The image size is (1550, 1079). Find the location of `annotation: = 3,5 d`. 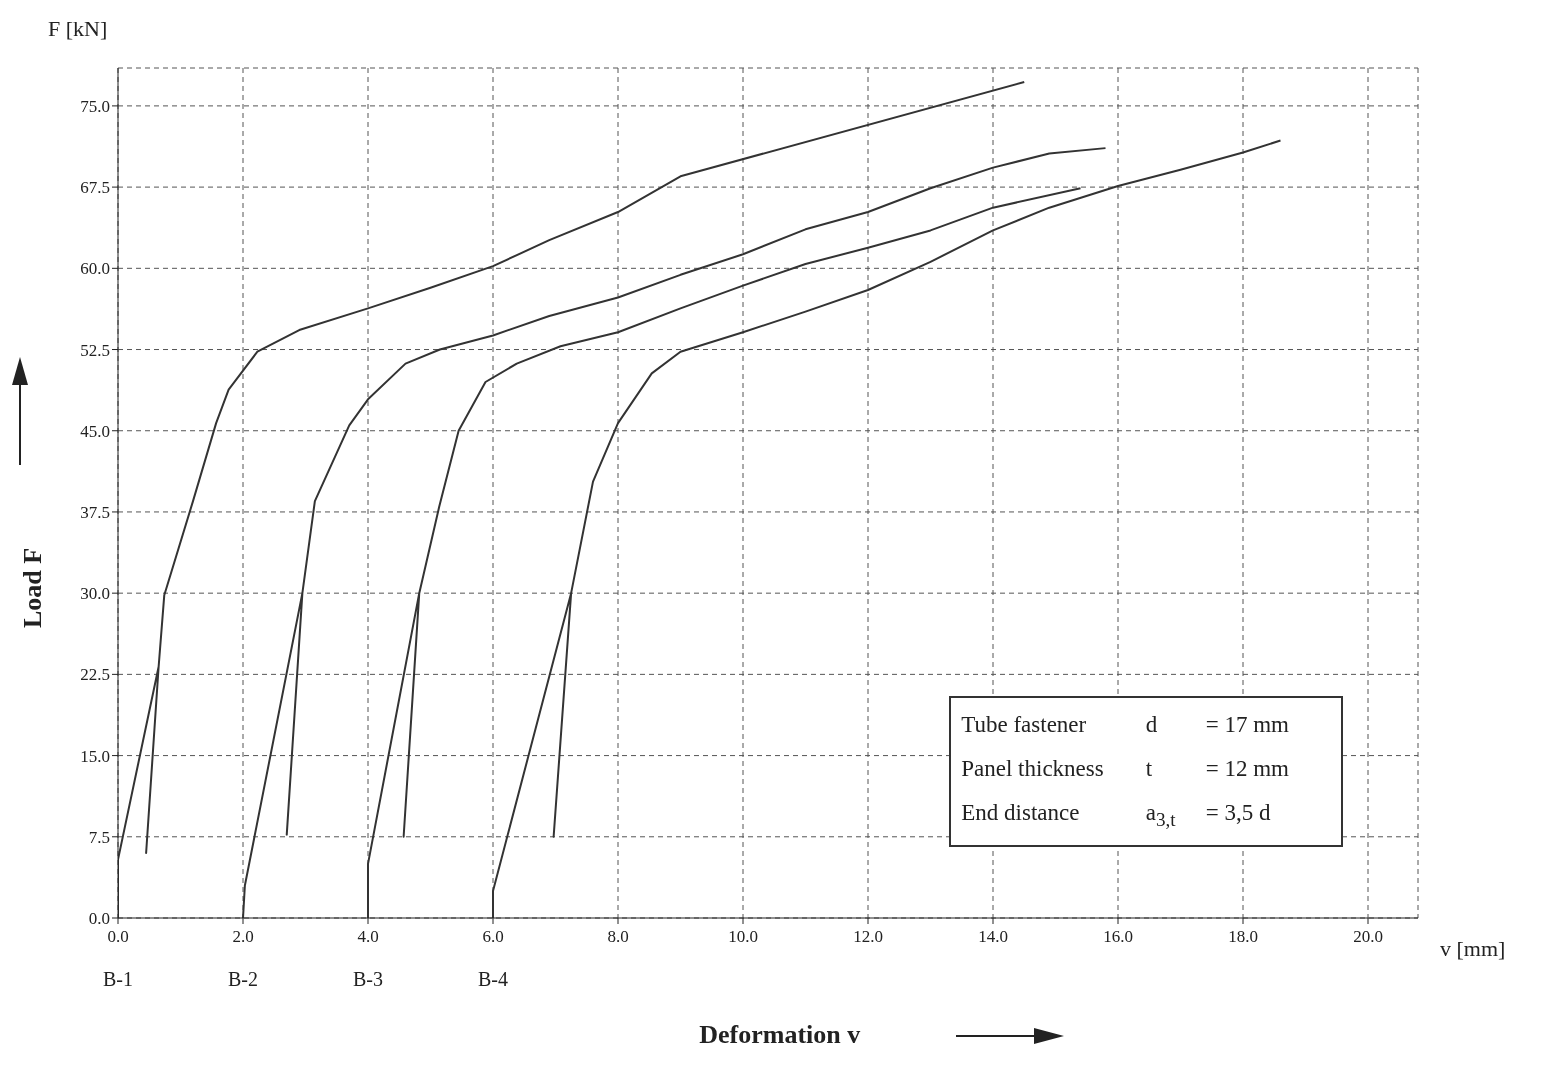

annotation: = 3,5 d is located at coordinates (1238, 813).